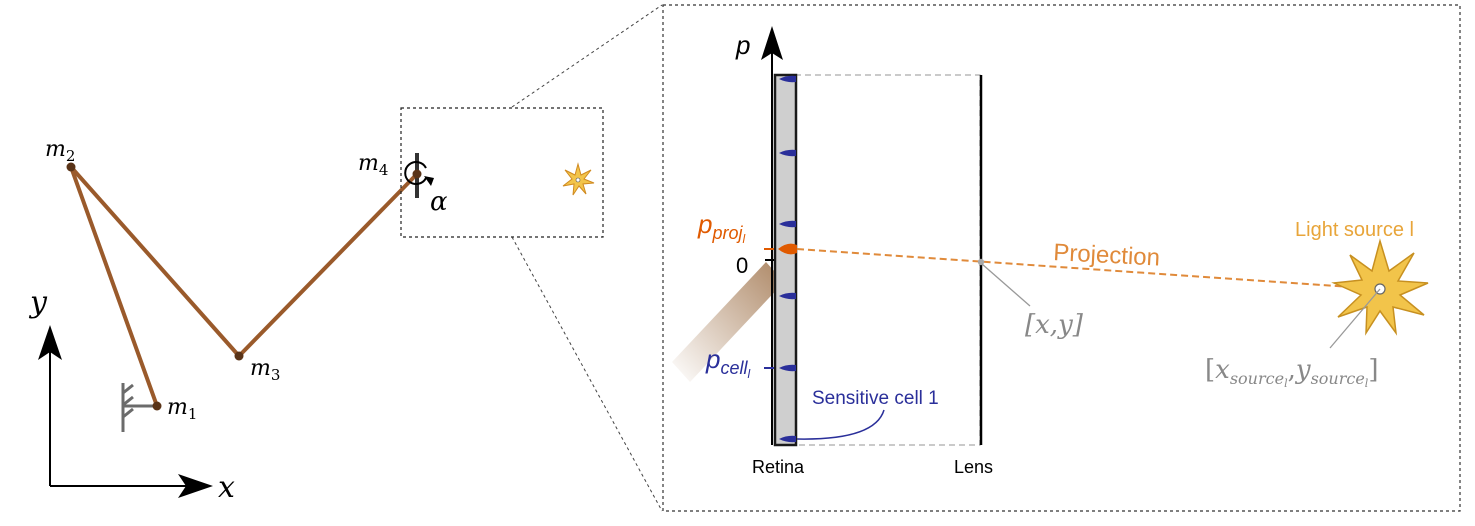 The height and width of the screenshot is (526, 1475). Describe the element at coordinates (742, 45) in the screenshot. I see `p-axis-label: p` at that location.